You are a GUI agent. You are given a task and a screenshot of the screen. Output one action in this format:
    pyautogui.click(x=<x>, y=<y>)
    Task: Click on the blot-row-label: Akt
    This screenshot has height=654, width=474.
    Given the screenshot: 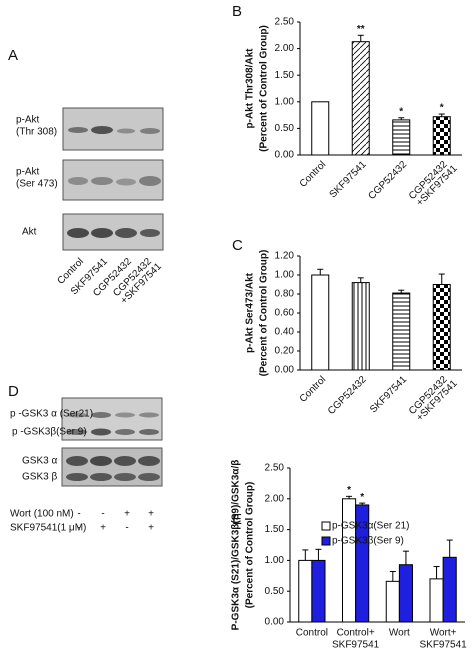 What is the action you would take?
    pyautogui.click(x=29, y=232)
    